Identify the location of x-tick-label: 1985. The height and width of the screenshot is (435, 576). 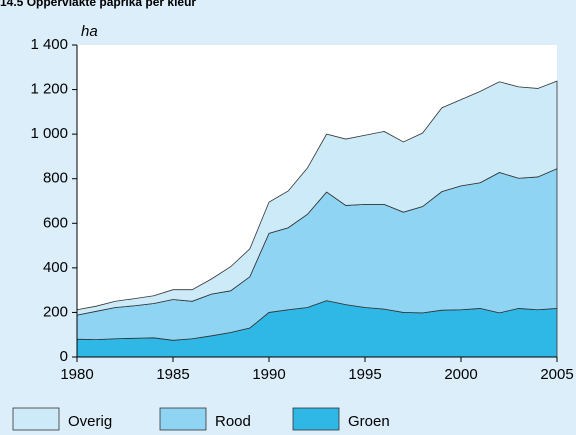
(172, 374).